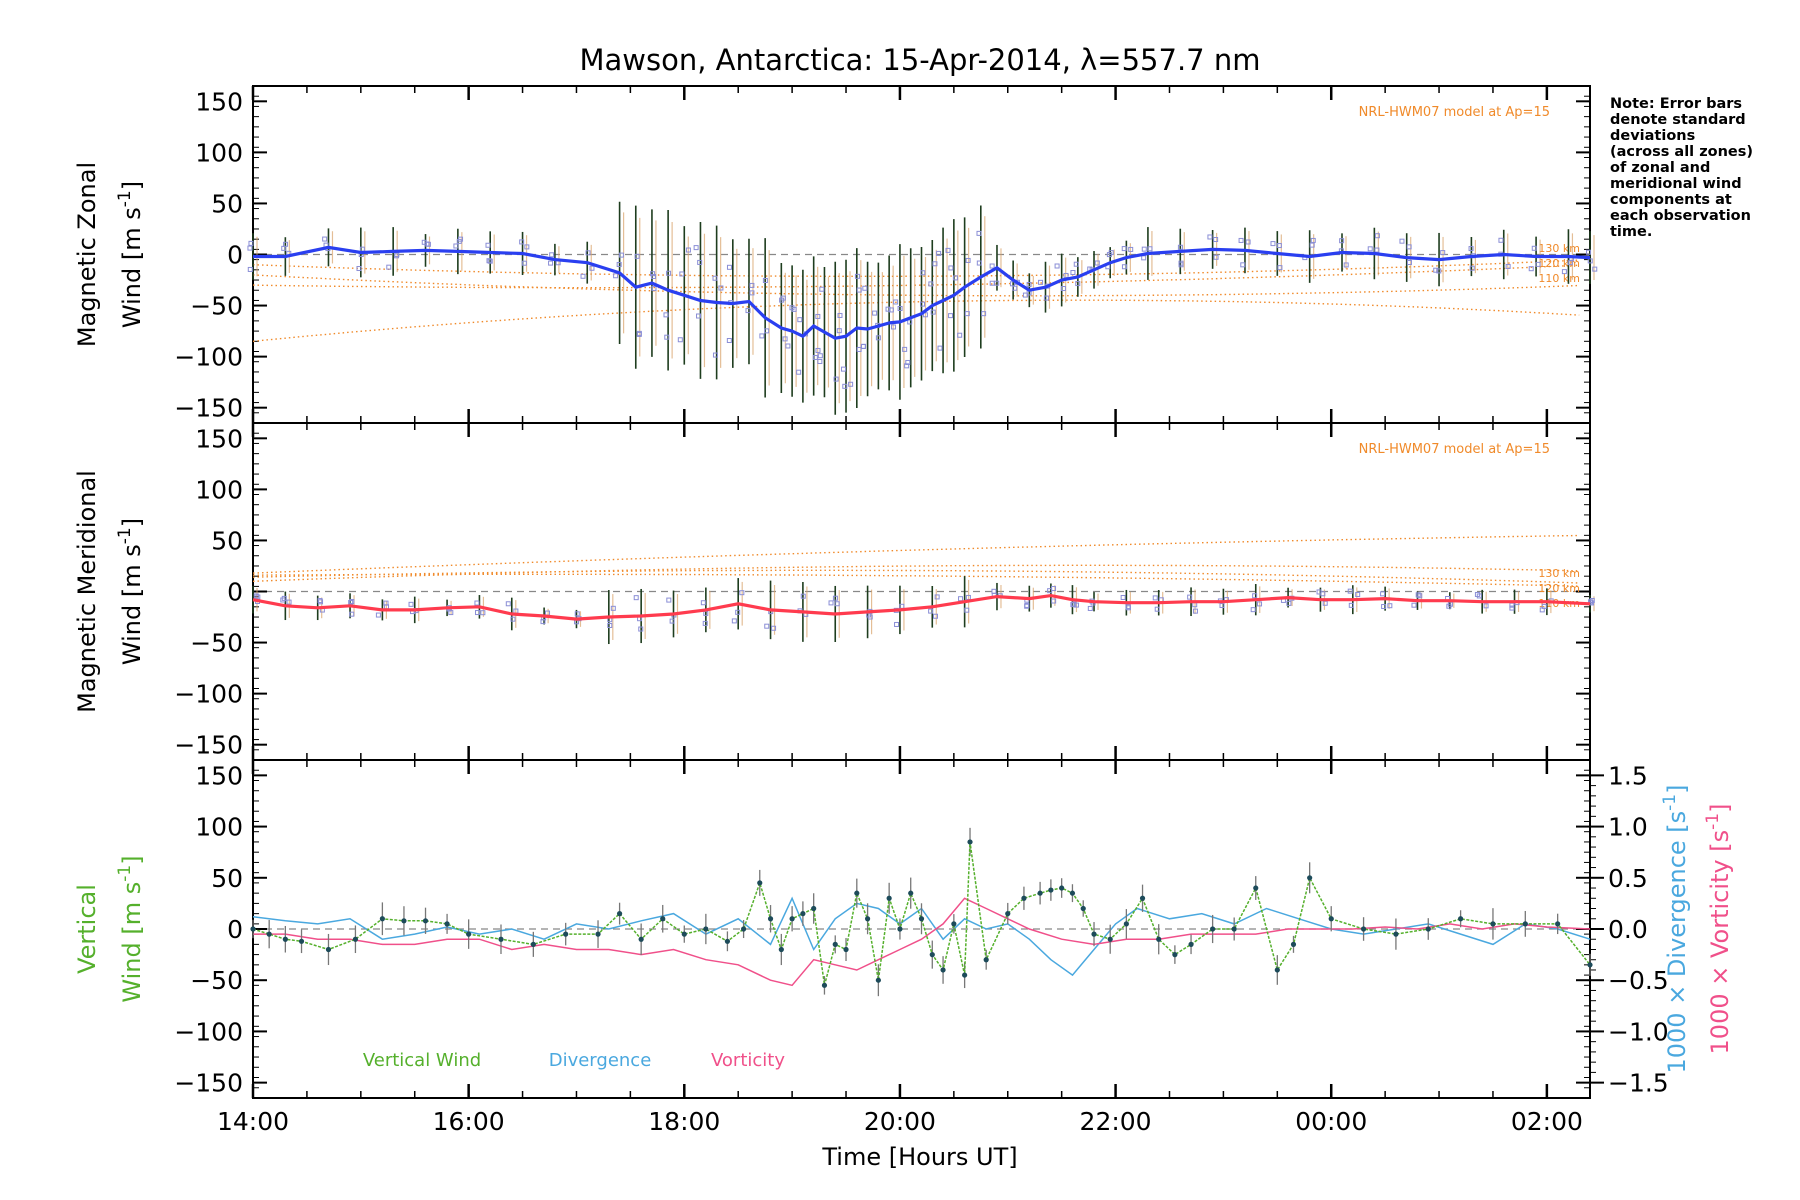 The image size is (1800, 1200). What do you see at coordinates (219, 827) in the screenshot?
I see `y-tick-label: 100` at bounding box center [219, 827].